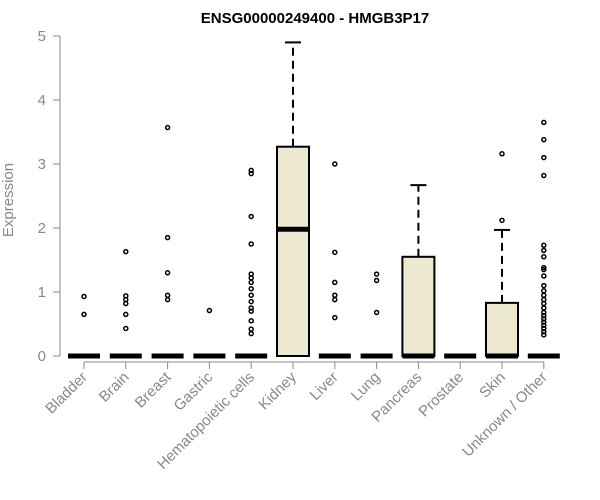 This screenshot has height=500, width=600. I want to click on y-axis-label: Expression, so click(8, 200).